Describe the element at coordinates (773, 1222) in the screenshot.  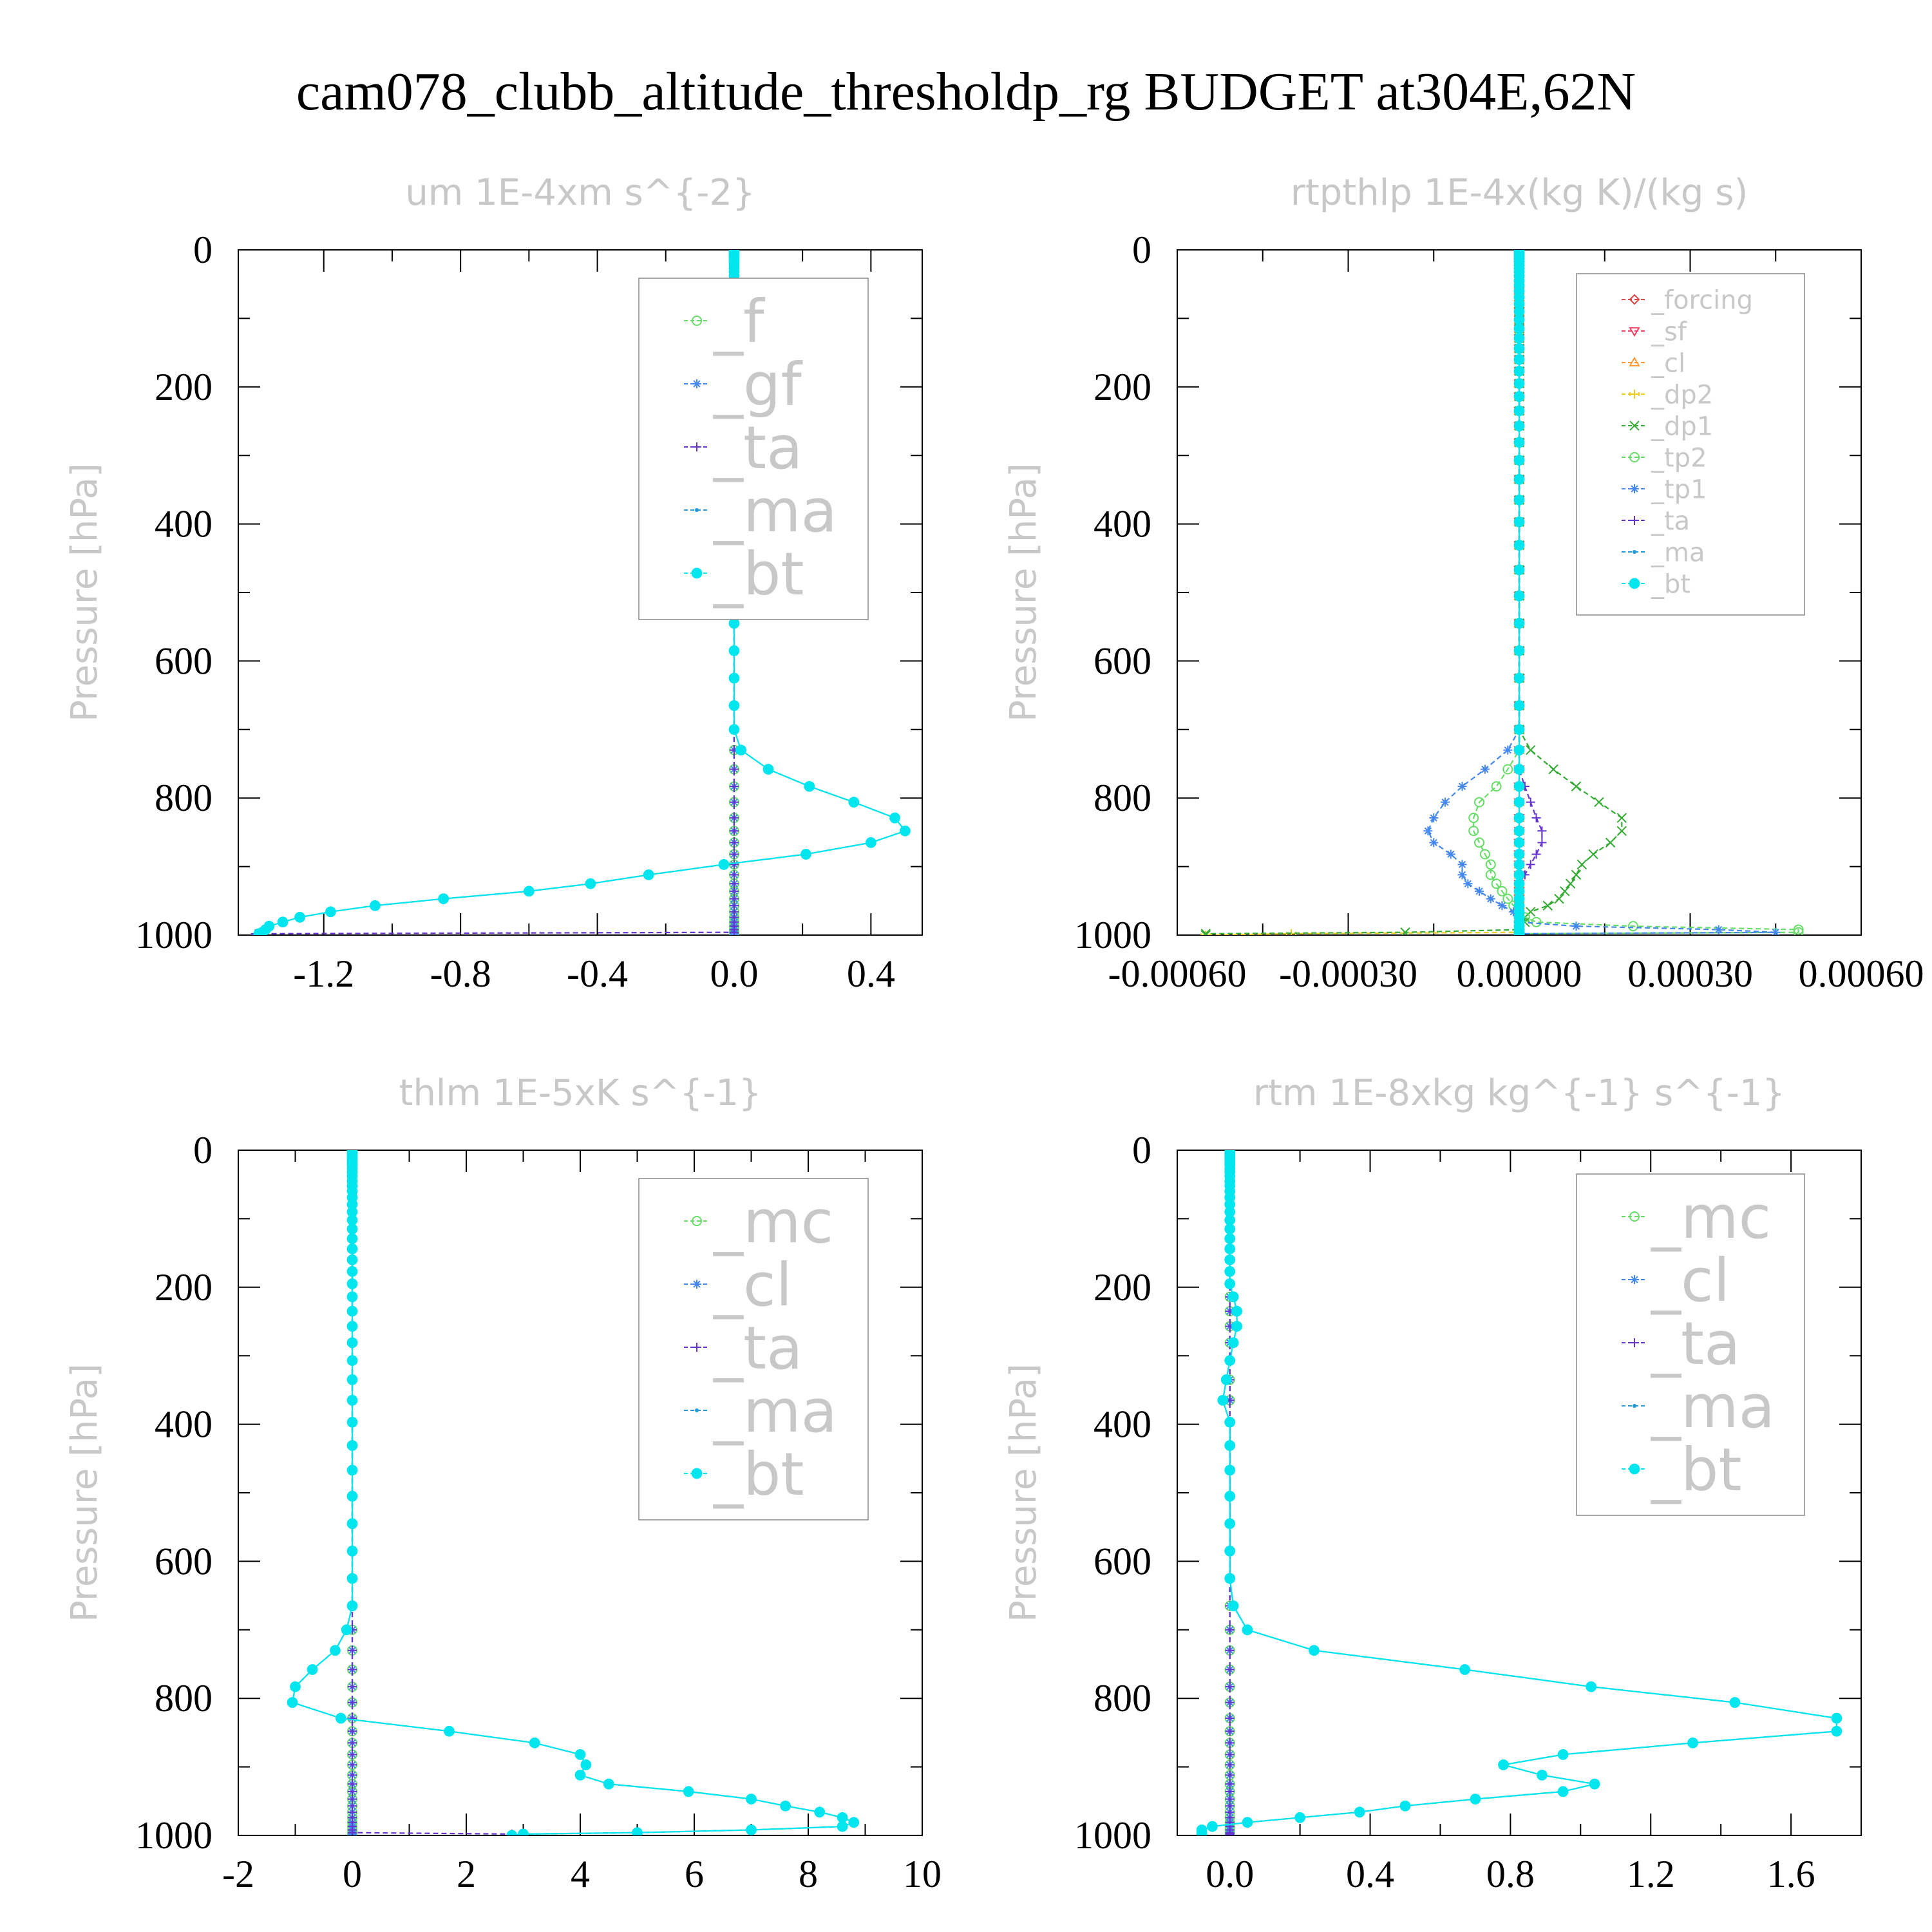
I see `legend-label: _mc` at that location.